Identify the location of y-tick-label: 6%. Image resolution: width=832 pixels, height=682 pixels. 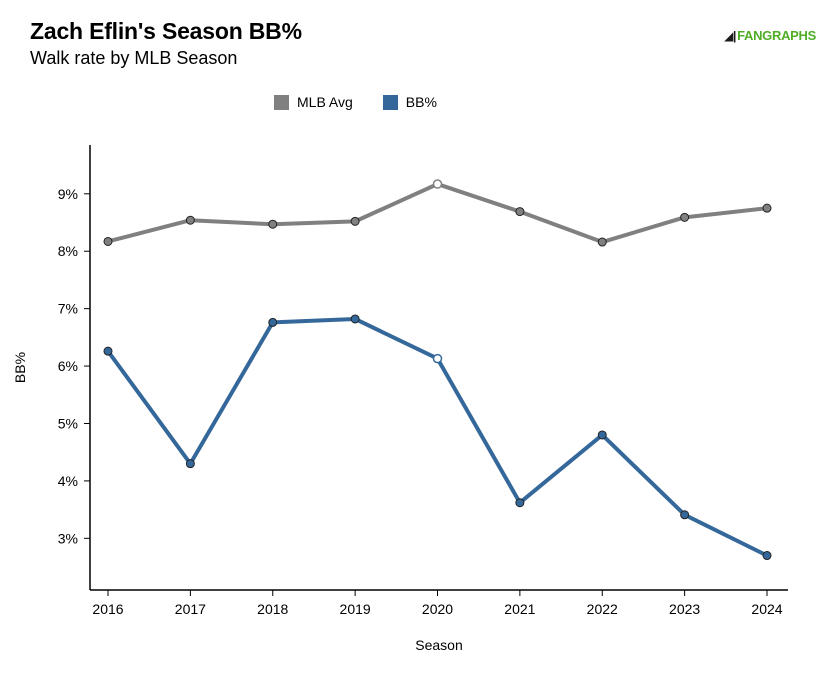
(68, 366).